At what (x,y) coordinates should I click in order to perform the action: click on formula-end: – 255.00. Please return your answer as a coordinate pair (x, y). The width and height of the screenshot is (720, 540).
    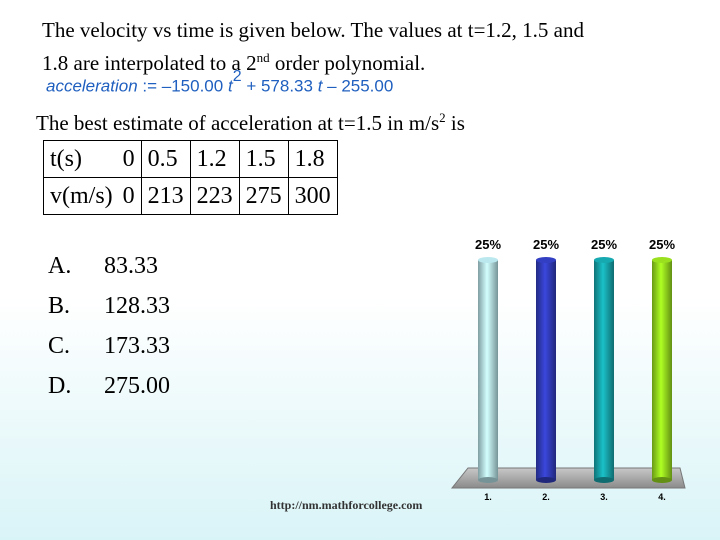
    Looking at the image, I should click on (358, 86).